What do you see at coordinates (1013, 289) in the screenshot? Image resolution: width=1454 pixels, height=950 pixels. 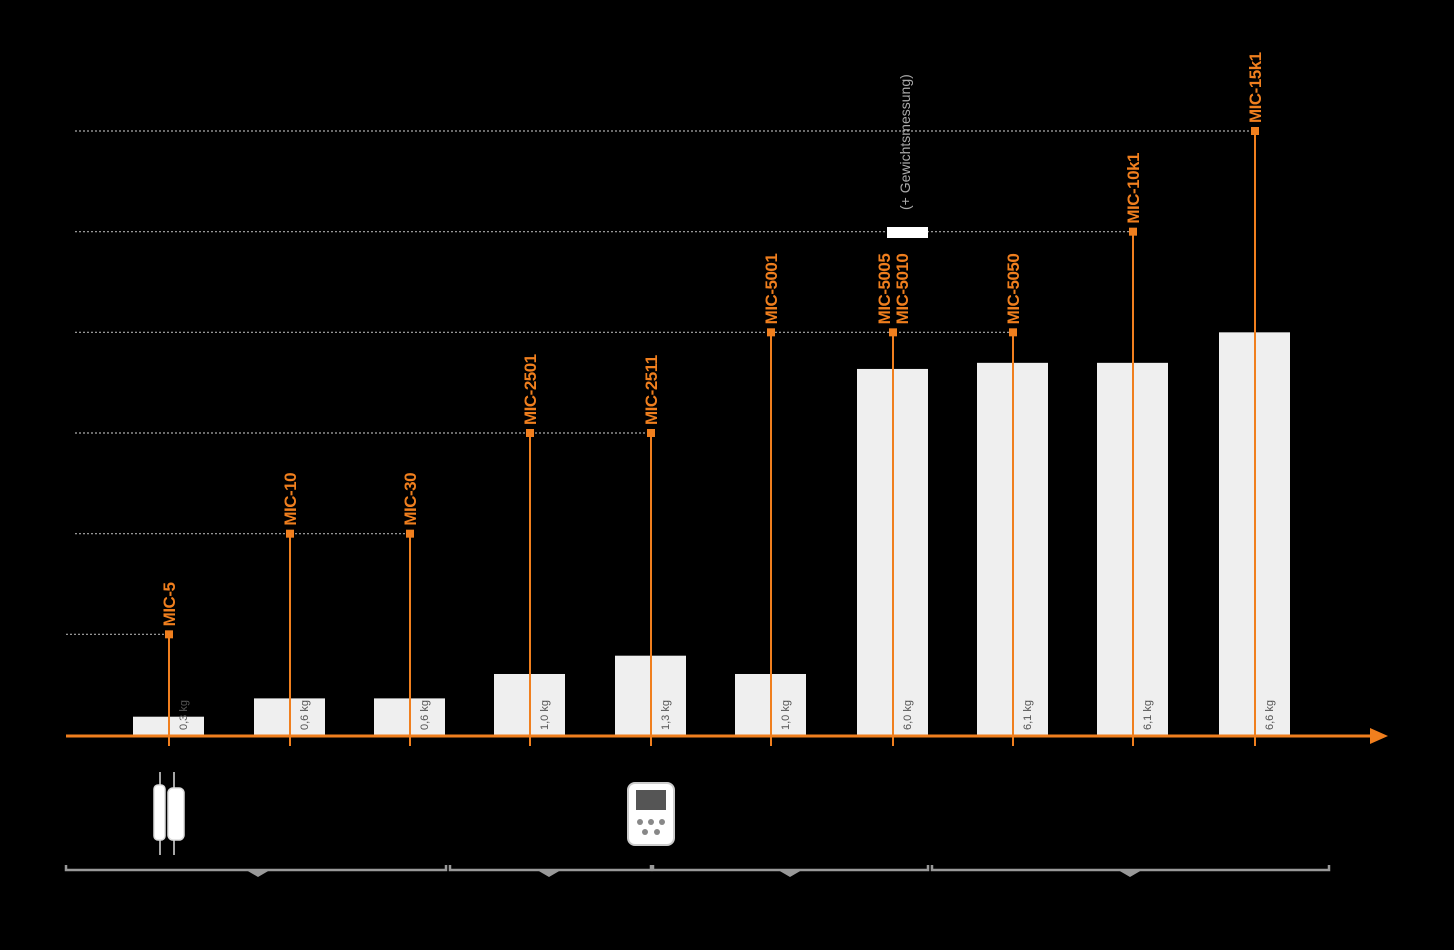 I see `product-name: MIC-5050` at bounding box center [1013, 289].